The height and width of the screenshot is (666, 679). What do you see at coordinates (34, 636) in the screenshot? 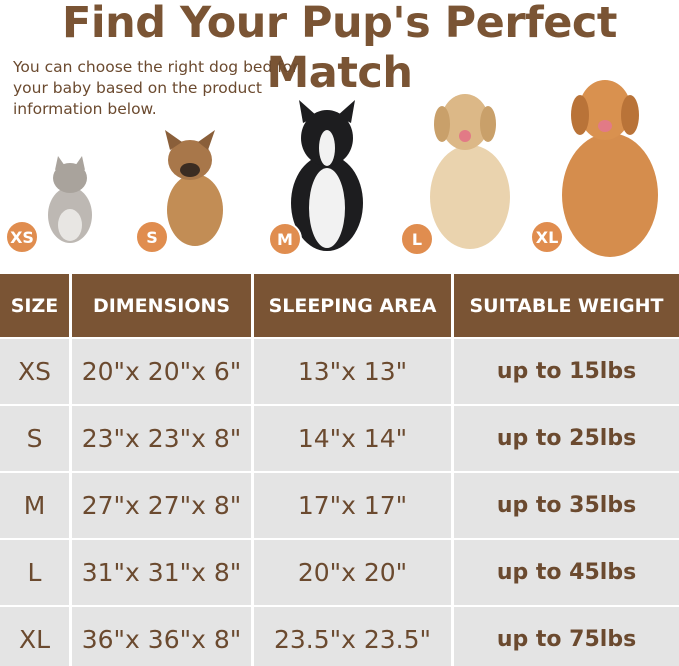
I see `cell-size: XL` at bounding box center [34, 636].